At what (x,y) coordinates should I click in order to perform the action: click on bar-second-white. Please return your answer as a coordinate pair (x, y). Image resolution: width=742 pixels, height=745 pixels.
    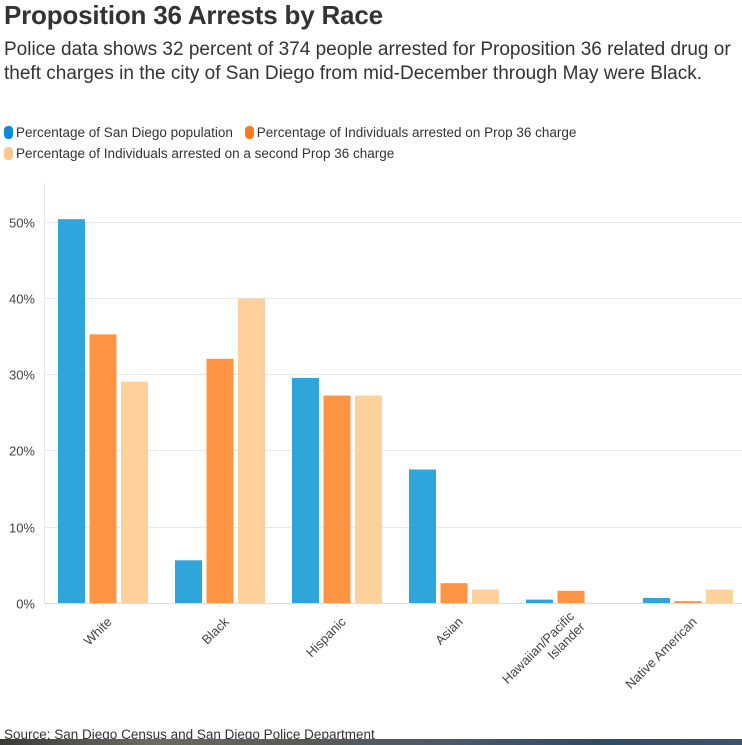
    Looking at the image, I should click on (134, 492).